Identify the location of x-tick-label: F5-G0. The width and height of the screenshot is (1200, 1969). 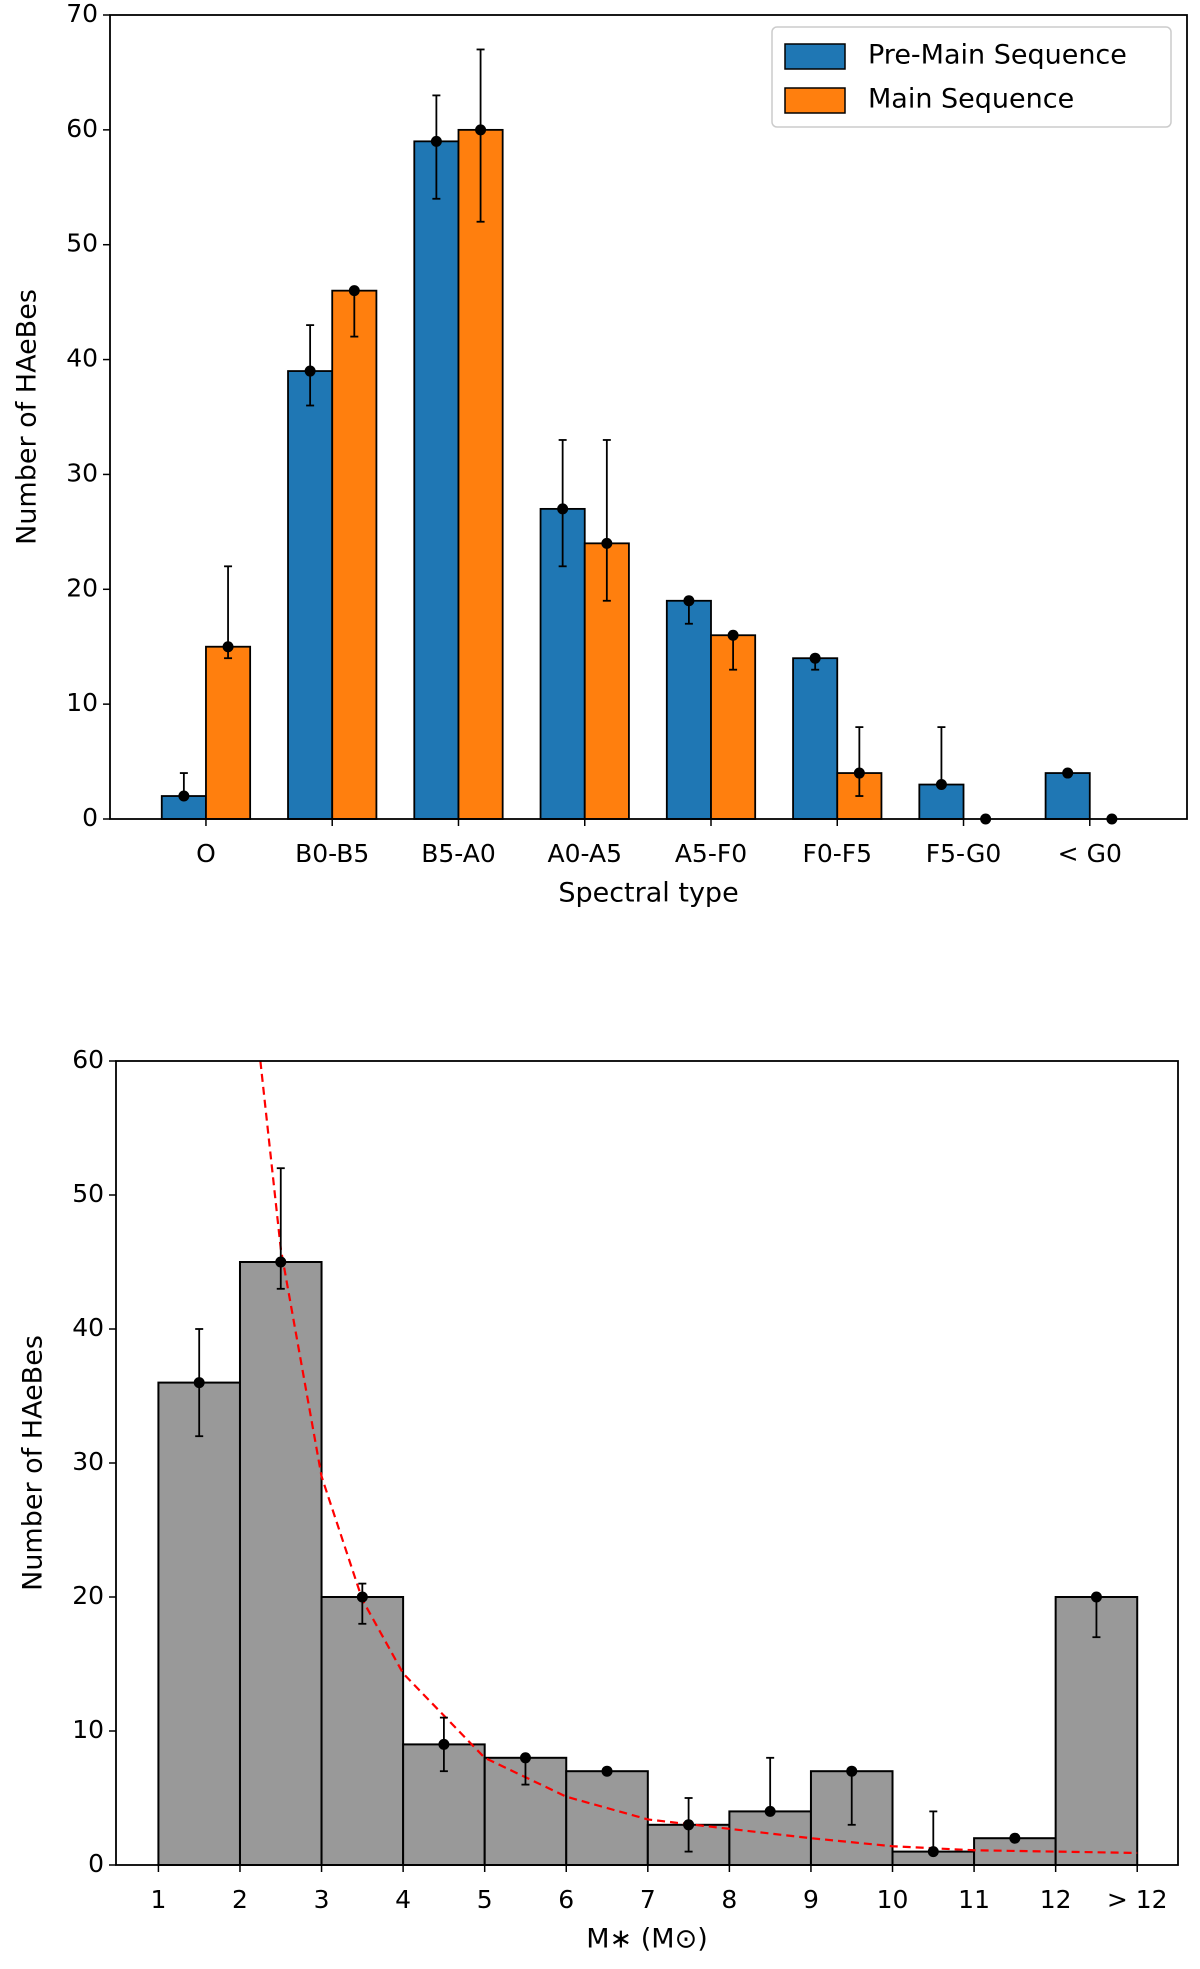
(964, 853).